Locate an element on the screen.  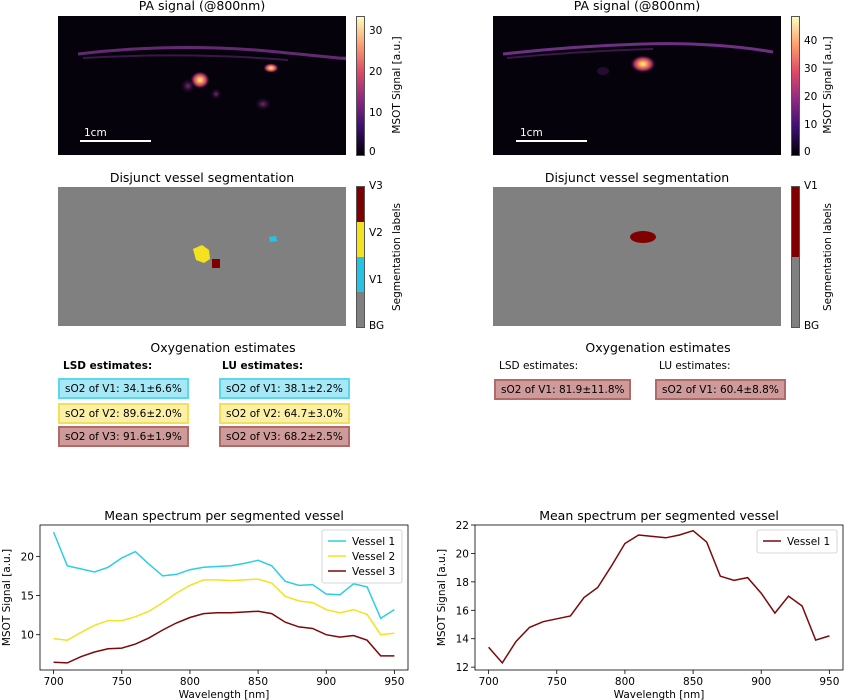
left-lsd-header: LSD estimates: is located at coordinates (108, 366).